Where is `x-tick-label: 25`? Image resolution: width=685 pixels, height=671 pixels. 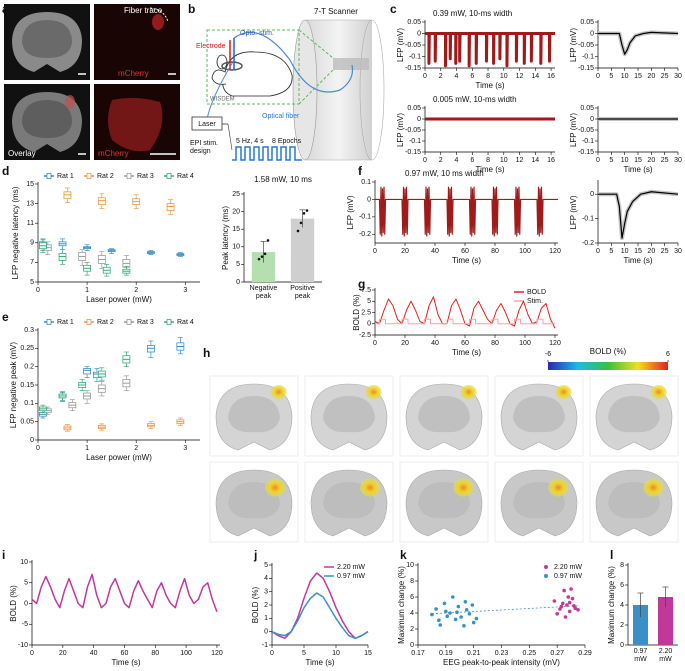
x-tick-label: 25 is located at coordinates (665, 76).